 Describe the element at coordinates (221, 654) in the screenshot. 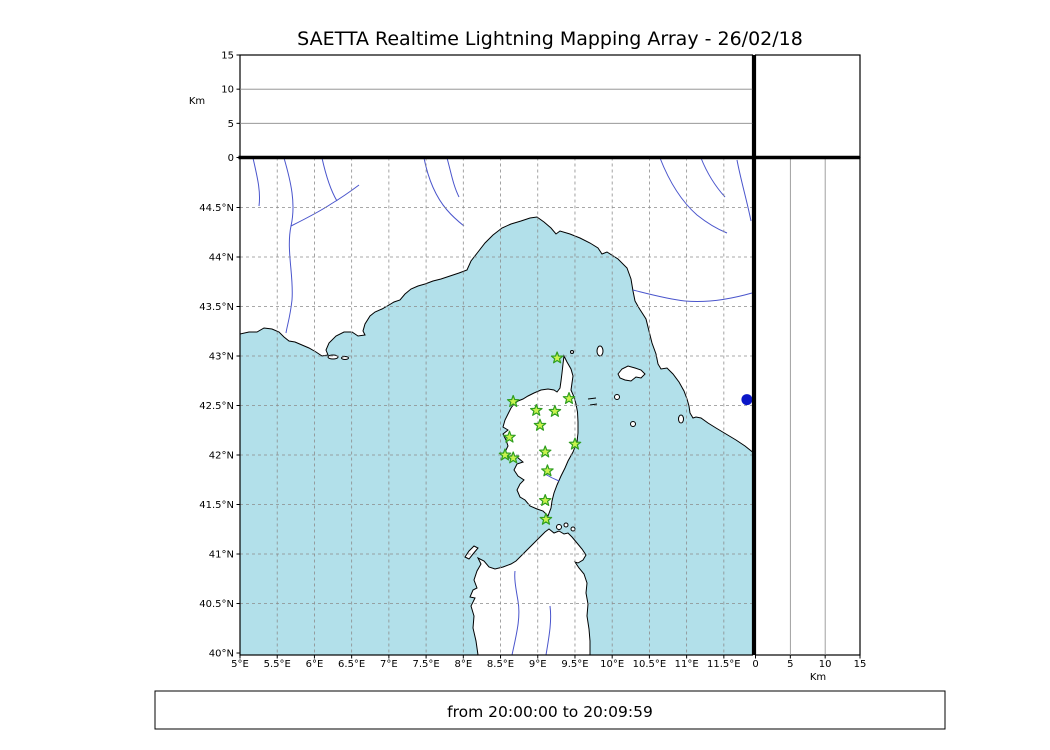

I see `lat-tick-label: 40°N` at that location.